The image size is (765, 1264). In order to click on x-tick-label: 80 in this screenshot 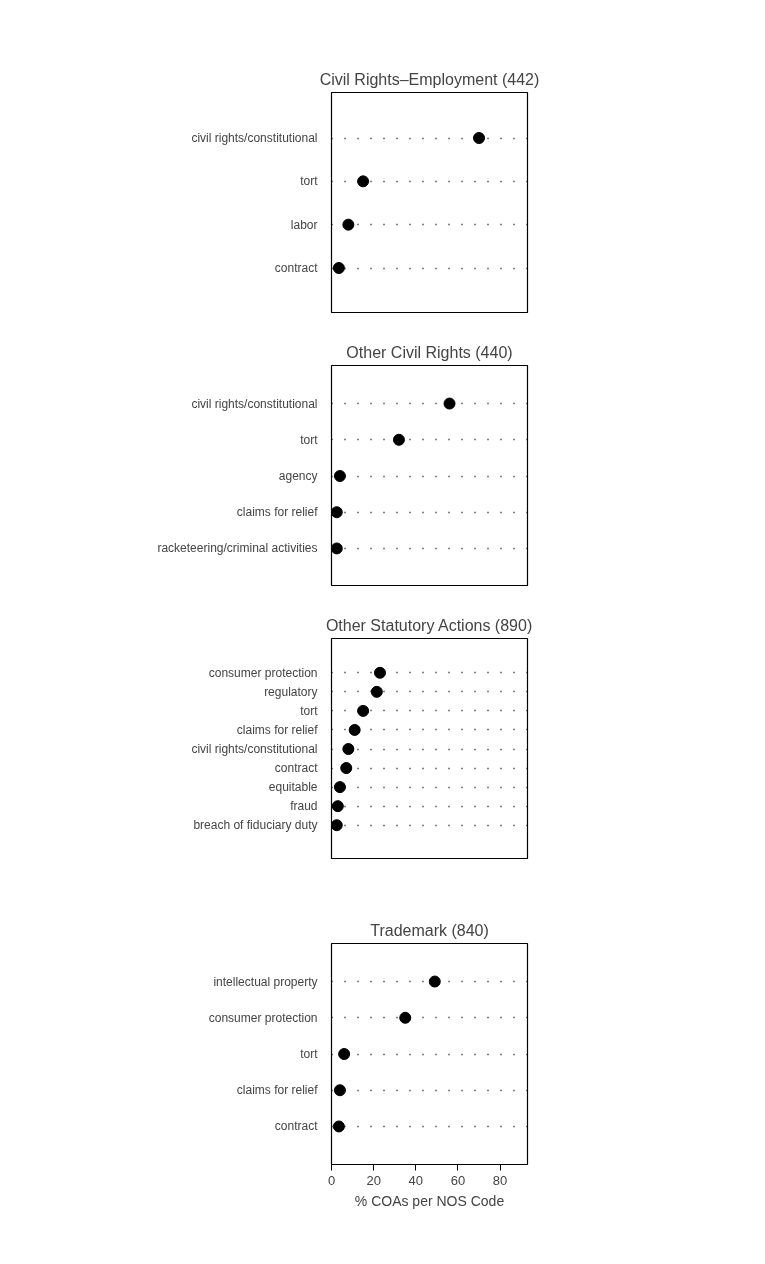, I will do `click(500, 1180)`.